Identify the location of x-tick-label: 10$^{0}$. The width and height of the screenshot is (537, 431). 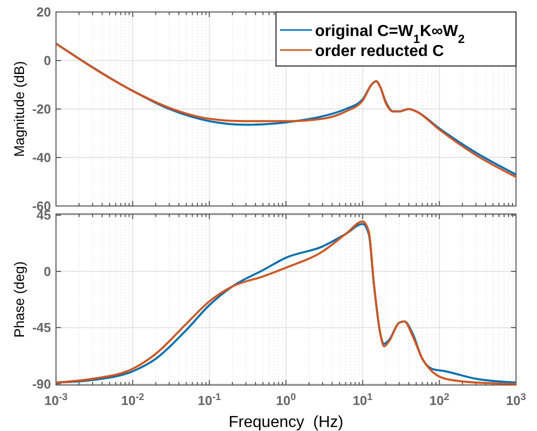
(286, 400).